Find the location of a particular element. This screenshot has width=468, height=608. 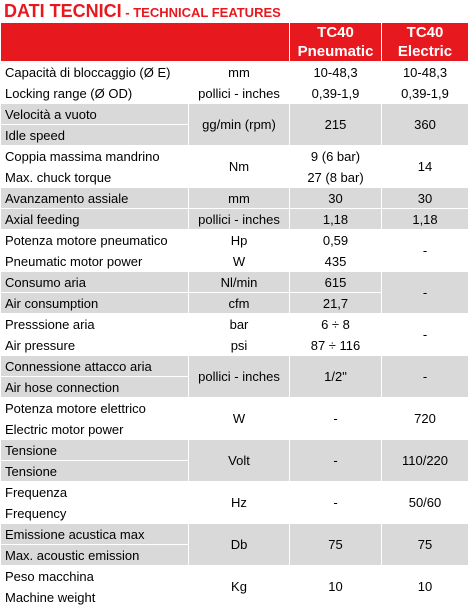

row-pneumatic-value: 75 is located at coordinates (336, 545).